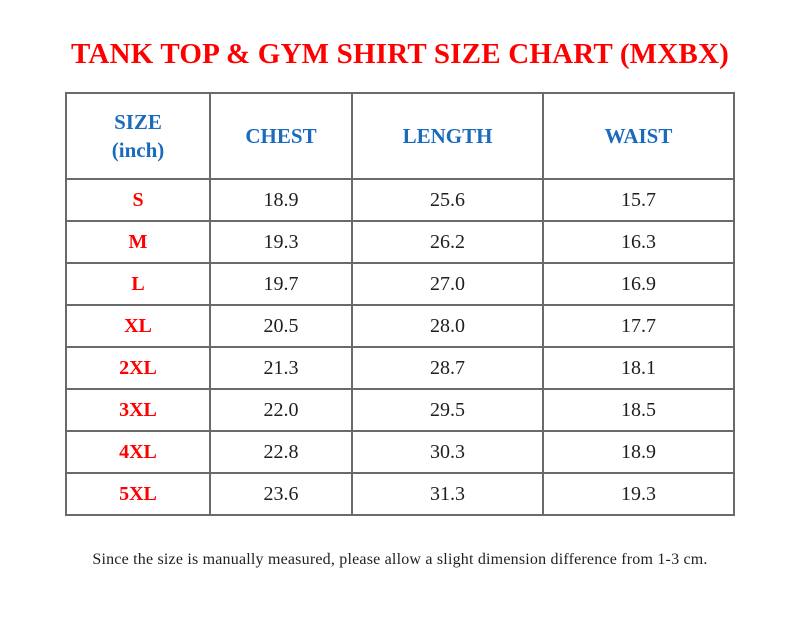 Image resolution: width=800 pixels, height=633 pixels. I want to click on chest-value: 19.3, so click(281, 242).